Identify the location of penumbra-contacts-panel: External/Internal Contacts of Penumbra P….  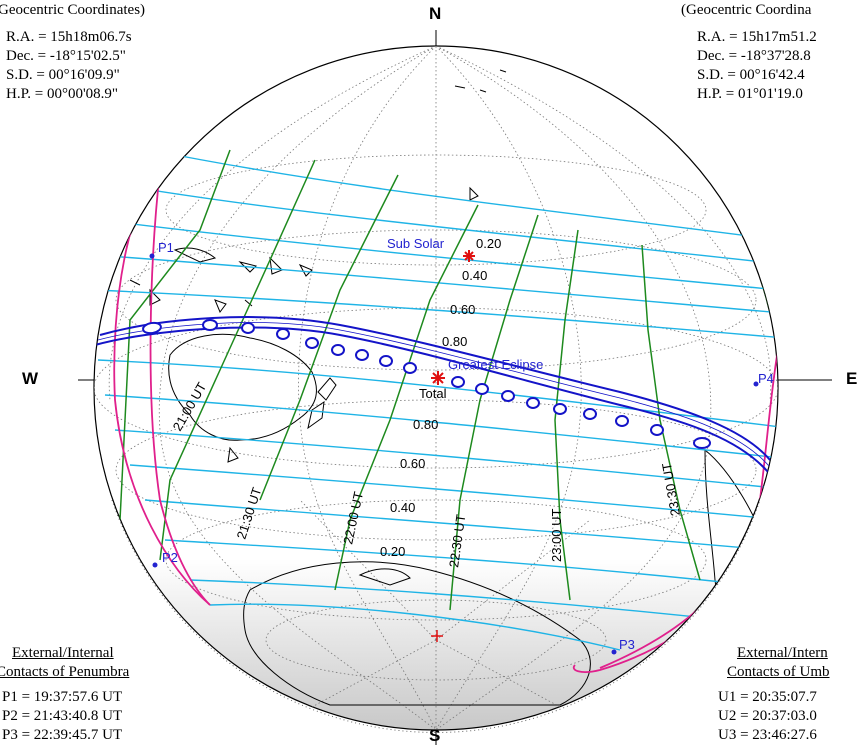
(64, 694).